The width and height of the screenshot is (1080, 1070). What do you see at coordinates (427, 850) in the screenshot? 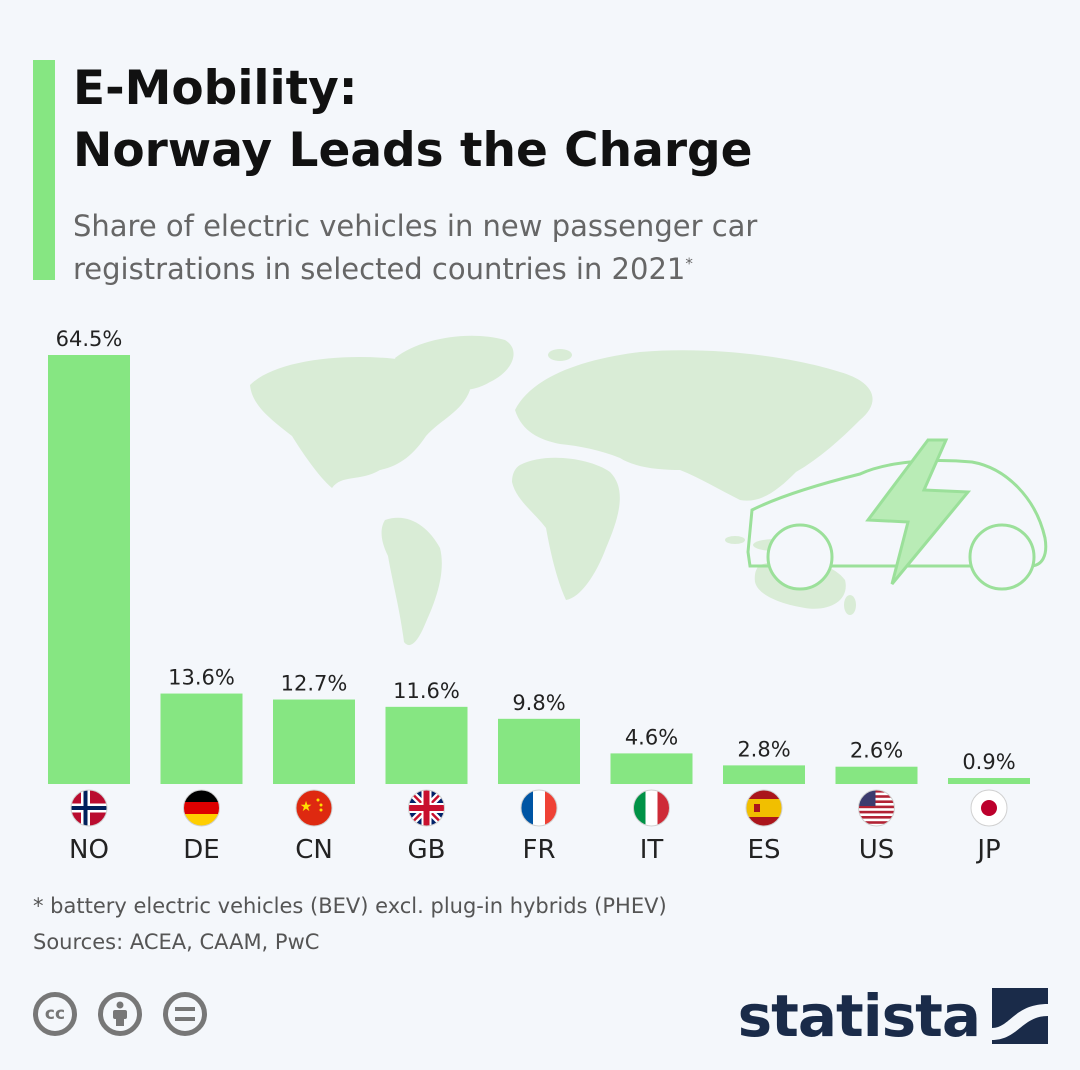
I see `category-label-gb: GB` at bounding box center [427, 850].